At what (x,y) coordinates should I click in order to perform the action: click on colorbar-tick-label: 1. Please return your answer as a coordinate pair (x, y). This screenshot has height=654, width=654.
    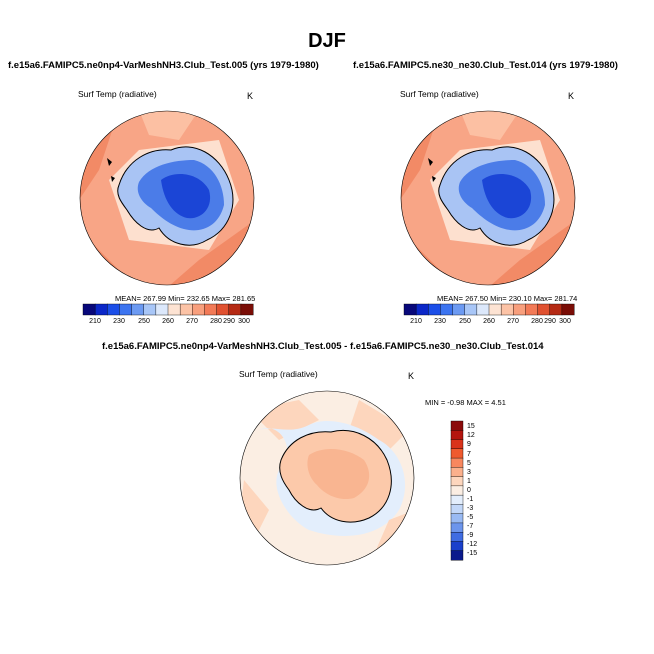
    Looking at the image, I should click on (469, 481).